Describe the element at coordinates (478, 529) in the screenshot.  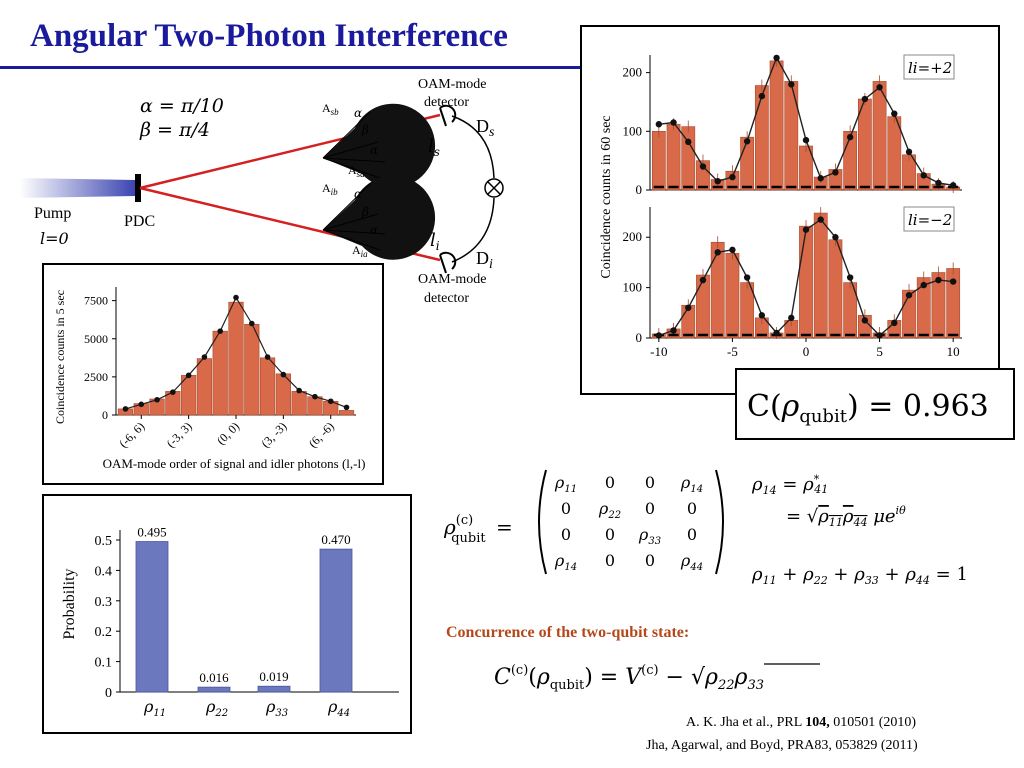
I see `rho-lhs: ρ(c) qubit =` at that location.